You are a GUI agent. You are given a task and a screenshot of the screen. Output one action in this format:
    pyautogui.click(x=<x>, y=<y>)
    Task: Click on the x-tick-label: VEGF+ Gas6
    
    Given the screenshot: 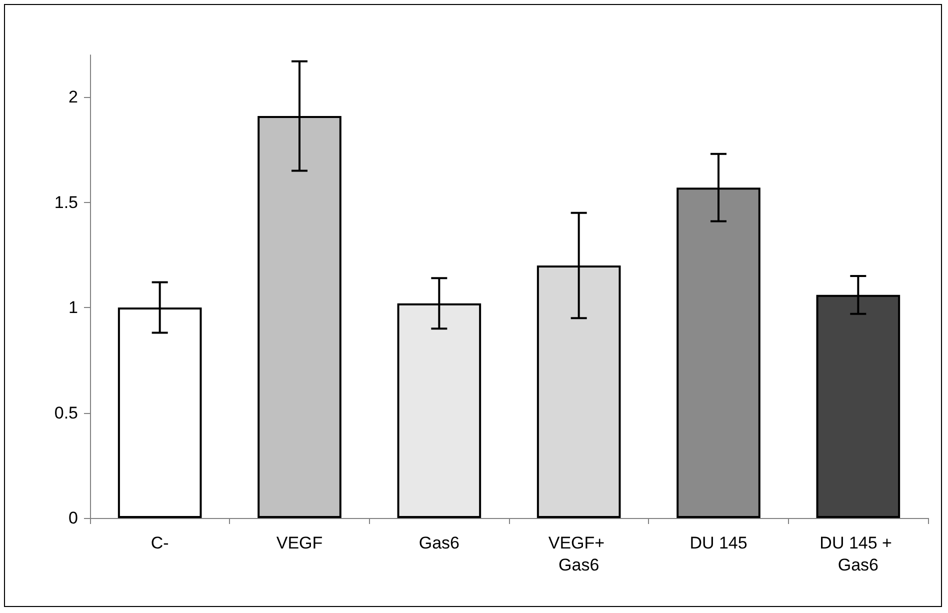 What is the action you would take?
    pyautogui.click(x=579, y=554)
    